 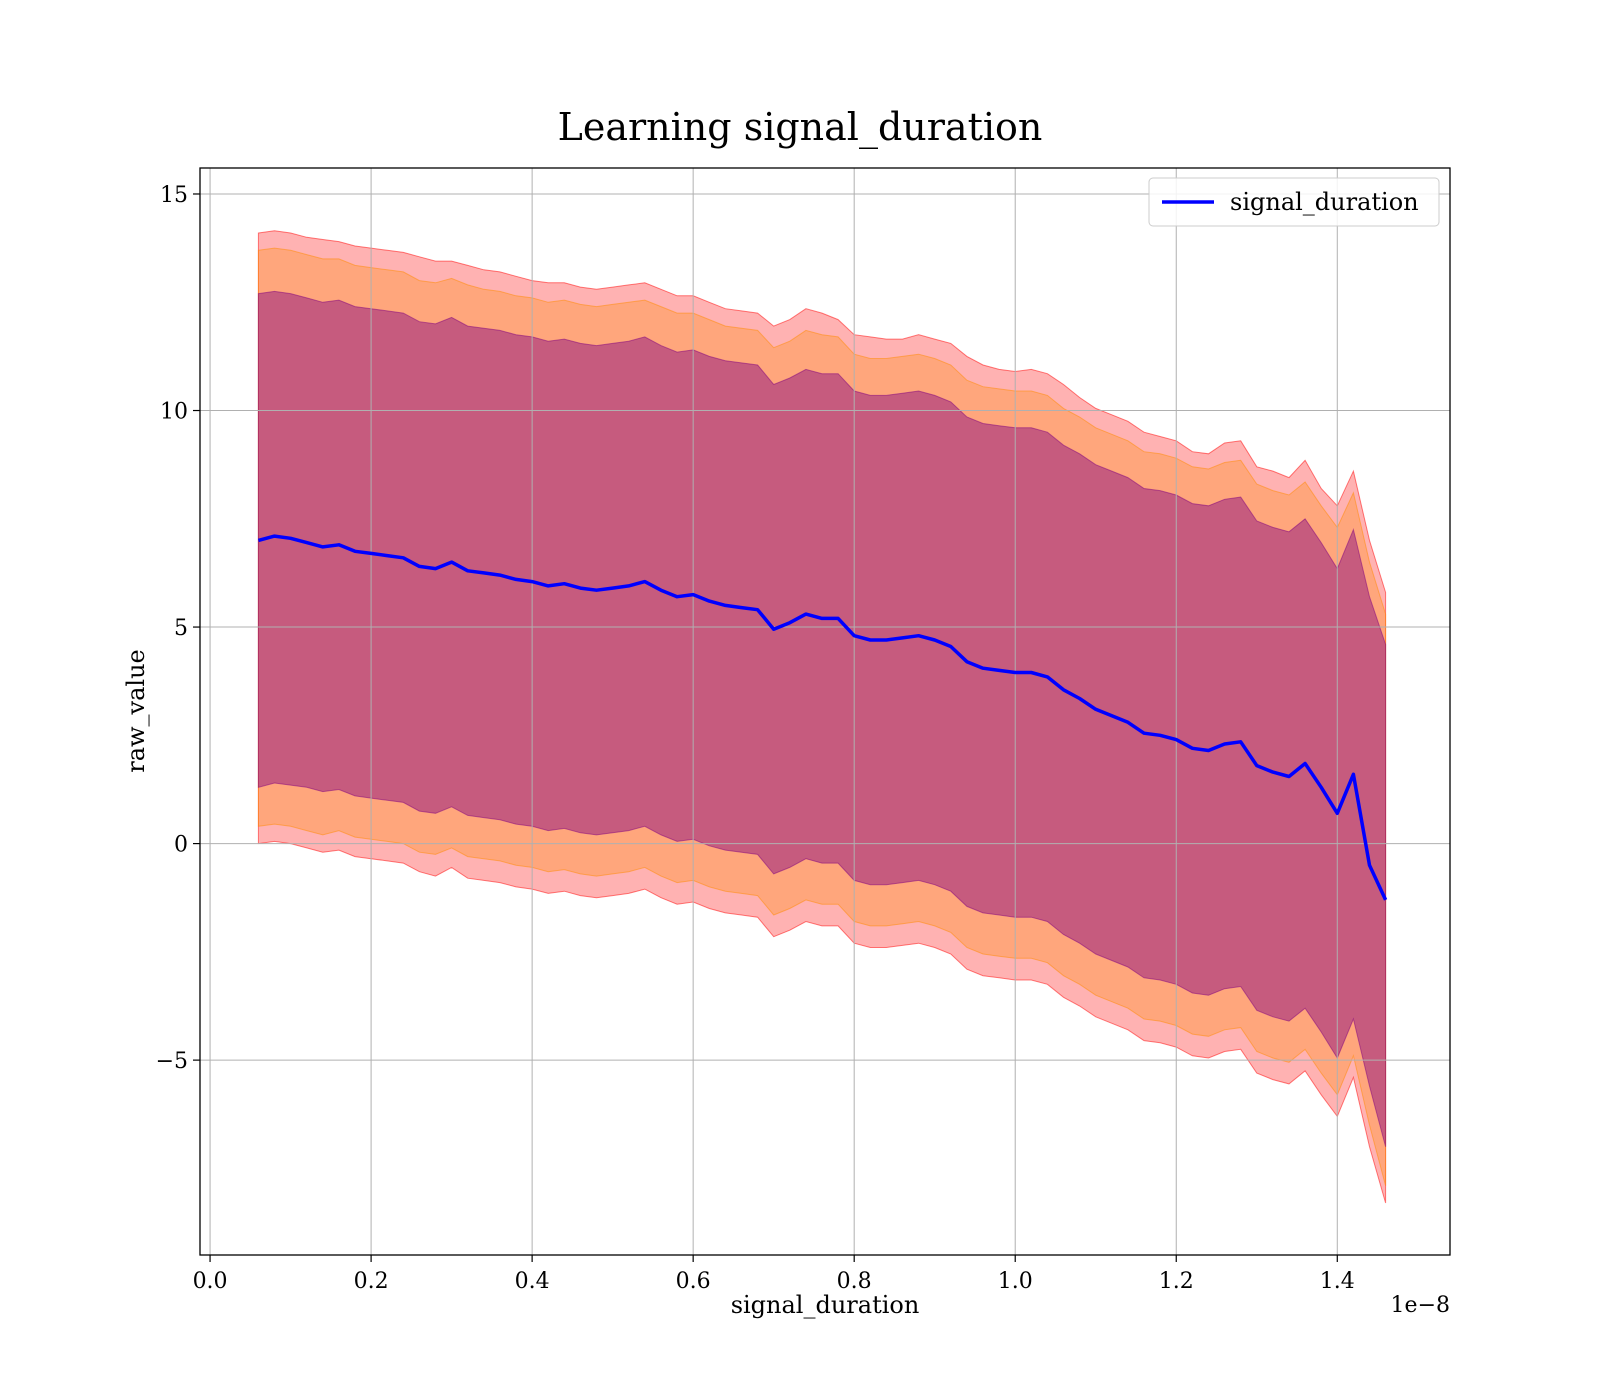 What do you see at coordinates (174, 412) in the screenshot?
I see `y-tick-label: 10` at bounding box center [174, 412].